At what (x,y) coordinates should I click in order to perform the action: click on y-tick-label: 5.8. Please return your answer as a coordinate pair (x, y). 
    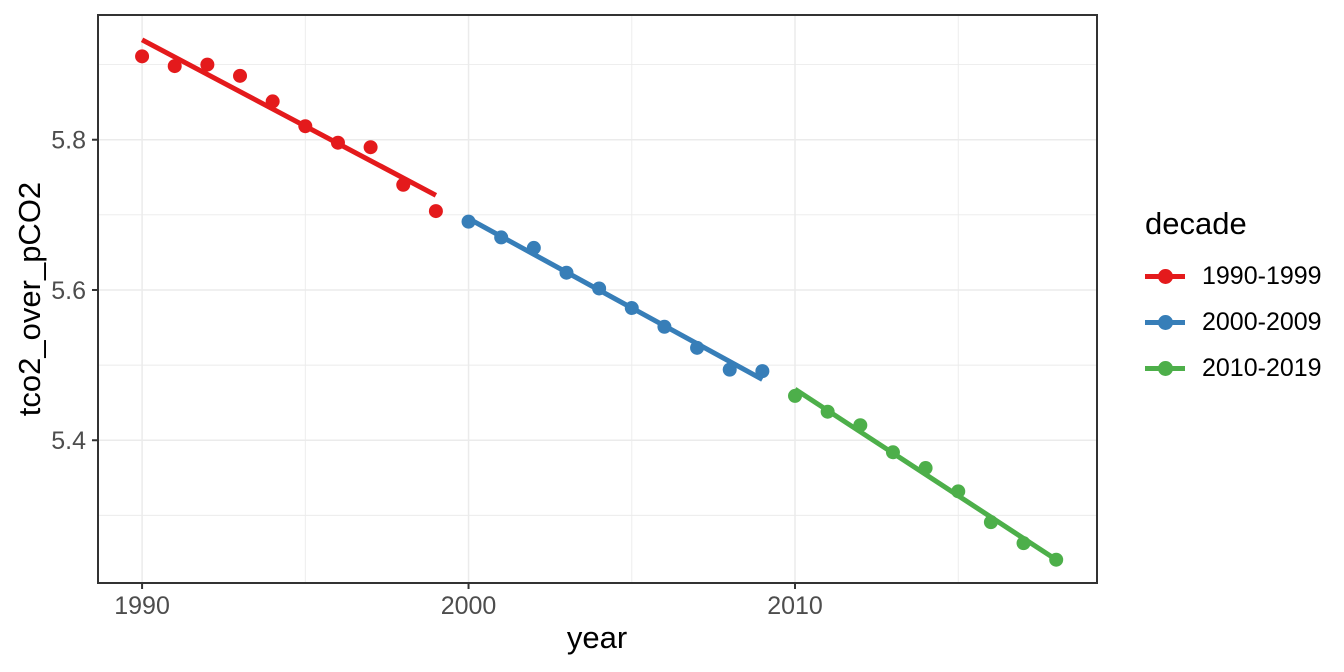
    Looking at the image, I should click on (68, 141).